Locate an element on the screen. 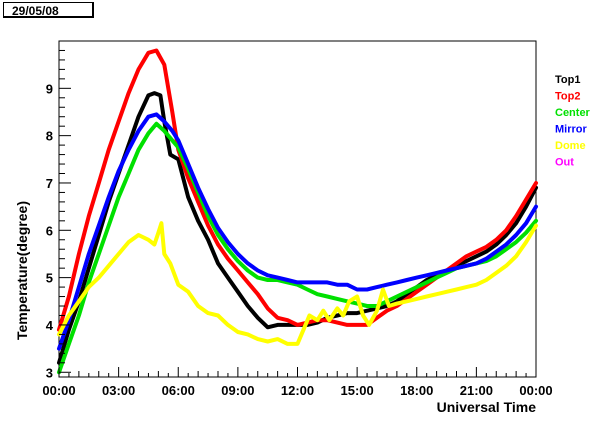  legend-entry-top1: Top1 is located at coordinates (567, 80).